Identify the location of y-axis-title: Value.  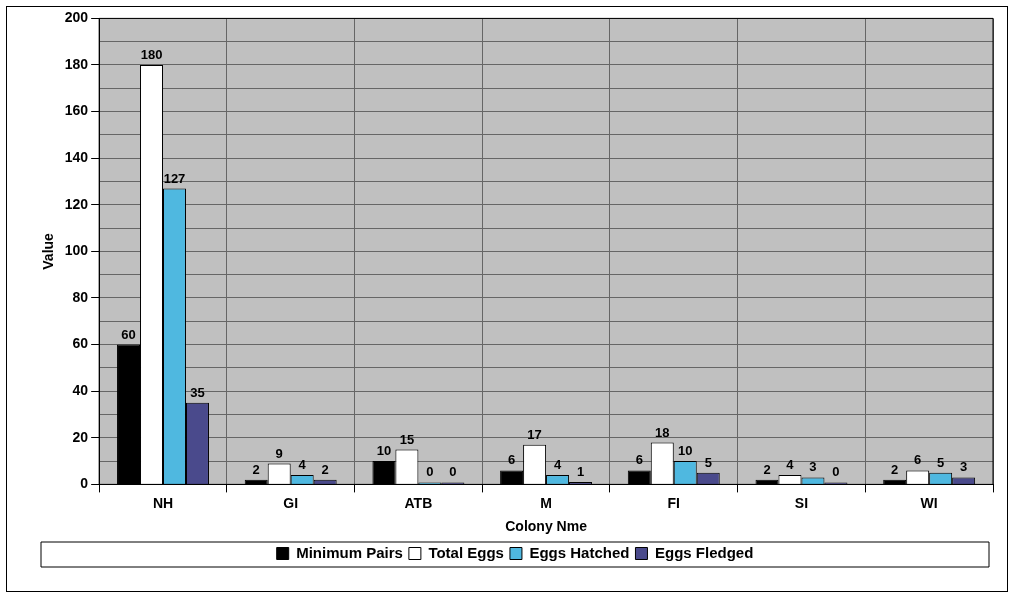
(48, 251).